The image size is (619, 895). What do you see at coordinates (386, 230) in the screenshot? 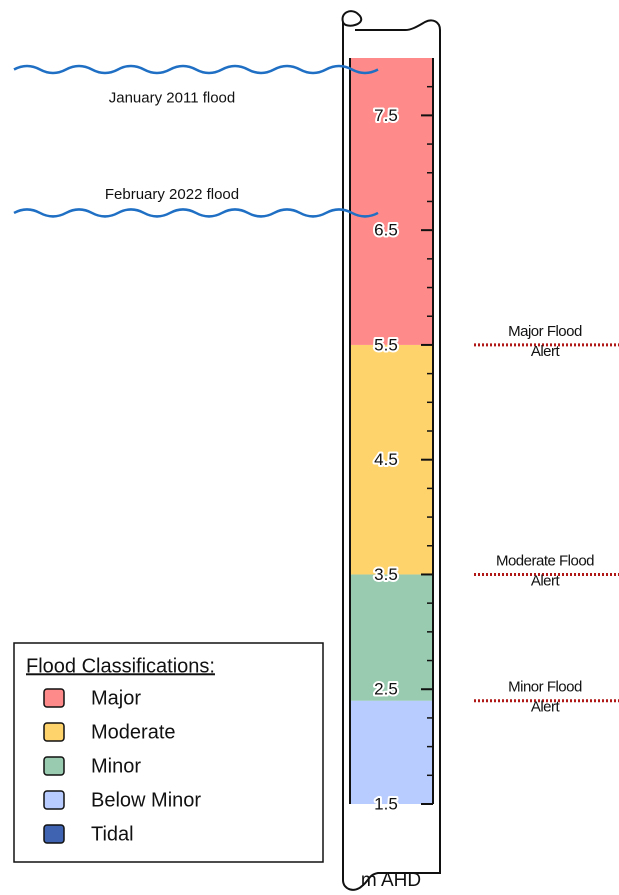
I see `tick-label: 6.5` at bounding box center [386, 230].